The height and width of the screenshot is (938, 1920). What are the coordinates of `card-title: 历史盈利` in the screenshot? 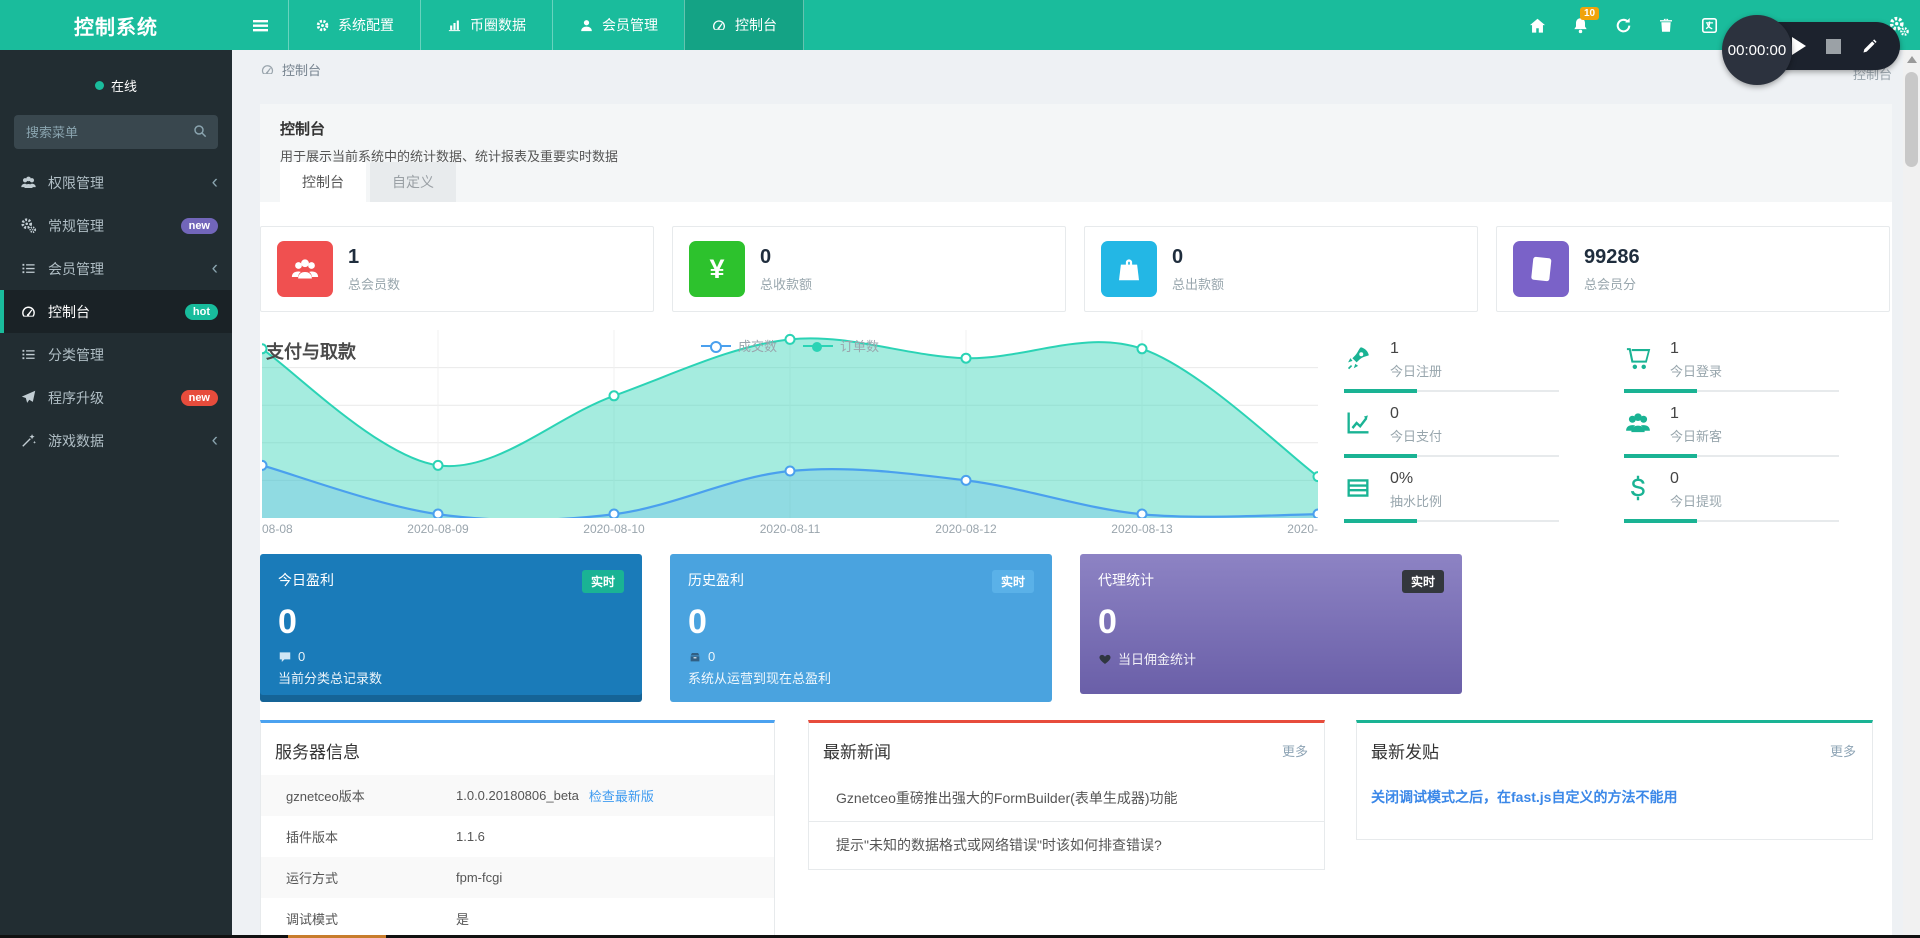 It's located at (716, 580).